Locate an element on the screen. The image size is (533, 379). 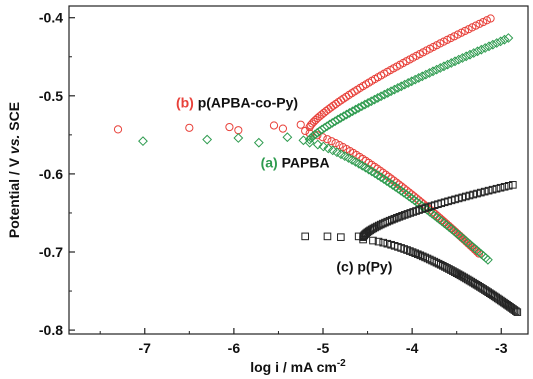
x-tick-label: -6 is located at coordinates (234, 348).